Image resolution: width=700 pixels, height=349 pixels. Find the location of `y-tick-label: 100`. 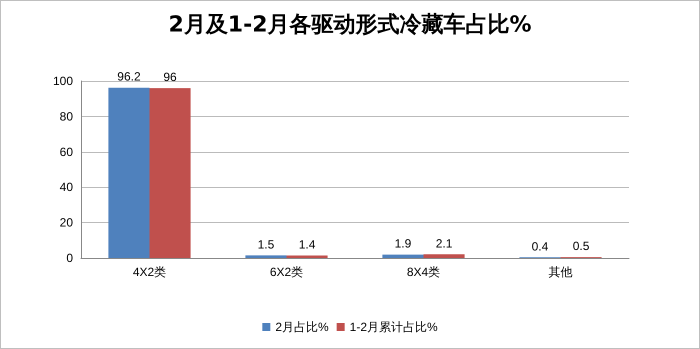

y-tick-label: 100 is located at coordinates (63, 81).